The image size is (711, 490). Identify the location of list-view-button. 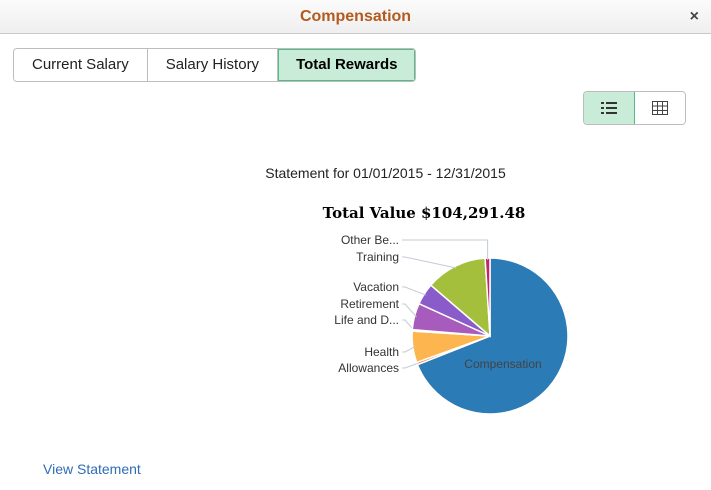
(609, 108).